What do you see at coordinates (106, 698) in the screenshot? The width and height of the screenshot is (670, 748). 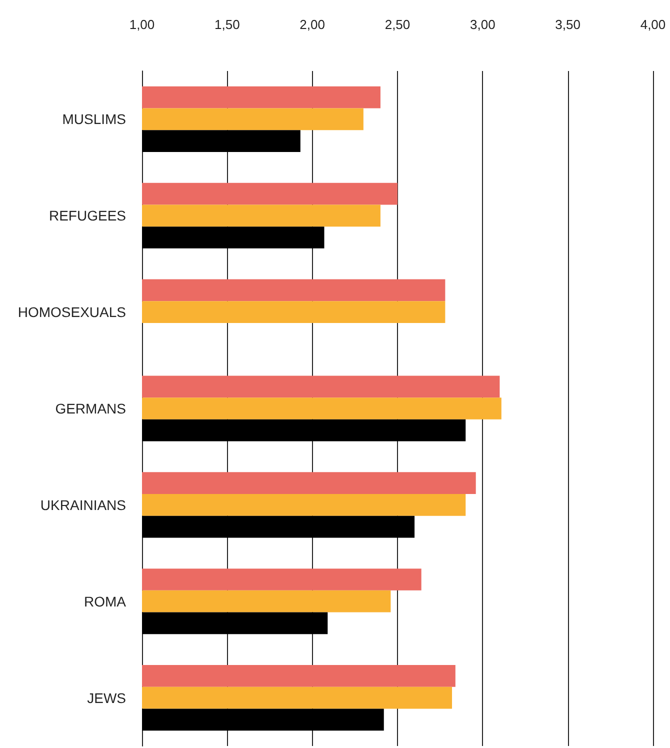 I see `y-tick-label: JEWS` at bounding box center [106, 698].